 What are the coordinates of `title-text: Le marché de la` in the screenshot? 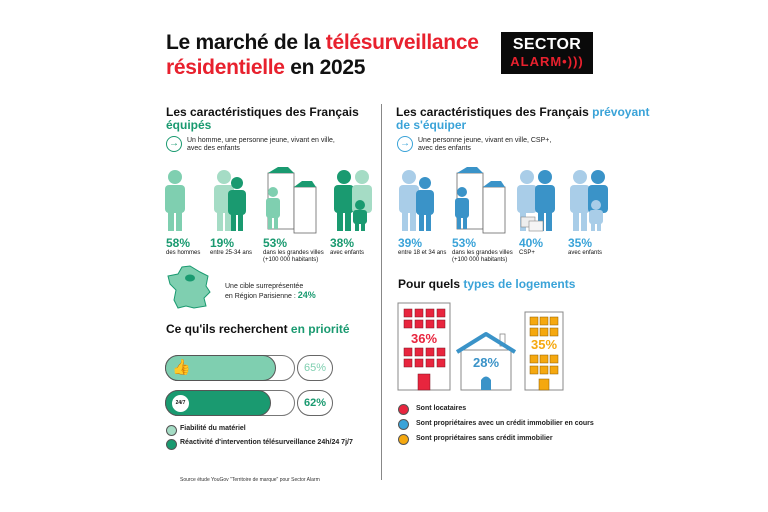 It's located at (246, 42).